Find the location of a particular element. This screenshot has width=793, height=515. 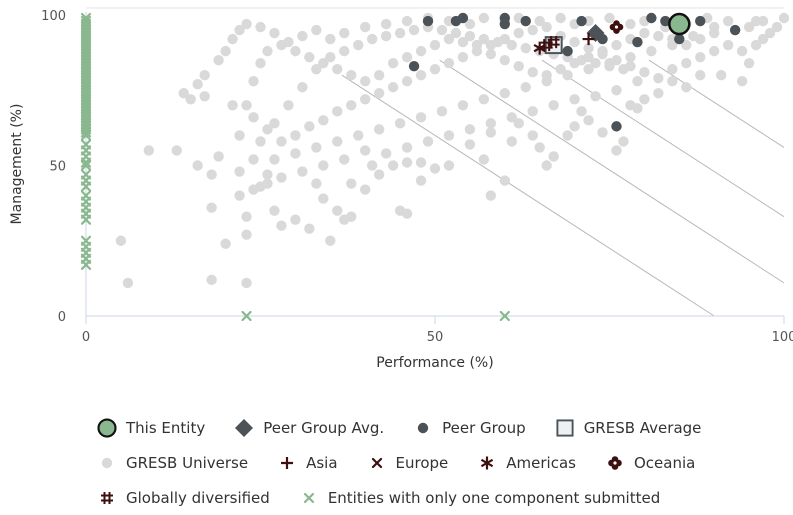

legend-item-globally-diversified: Globally diversified is located at coordinates (183, 498).